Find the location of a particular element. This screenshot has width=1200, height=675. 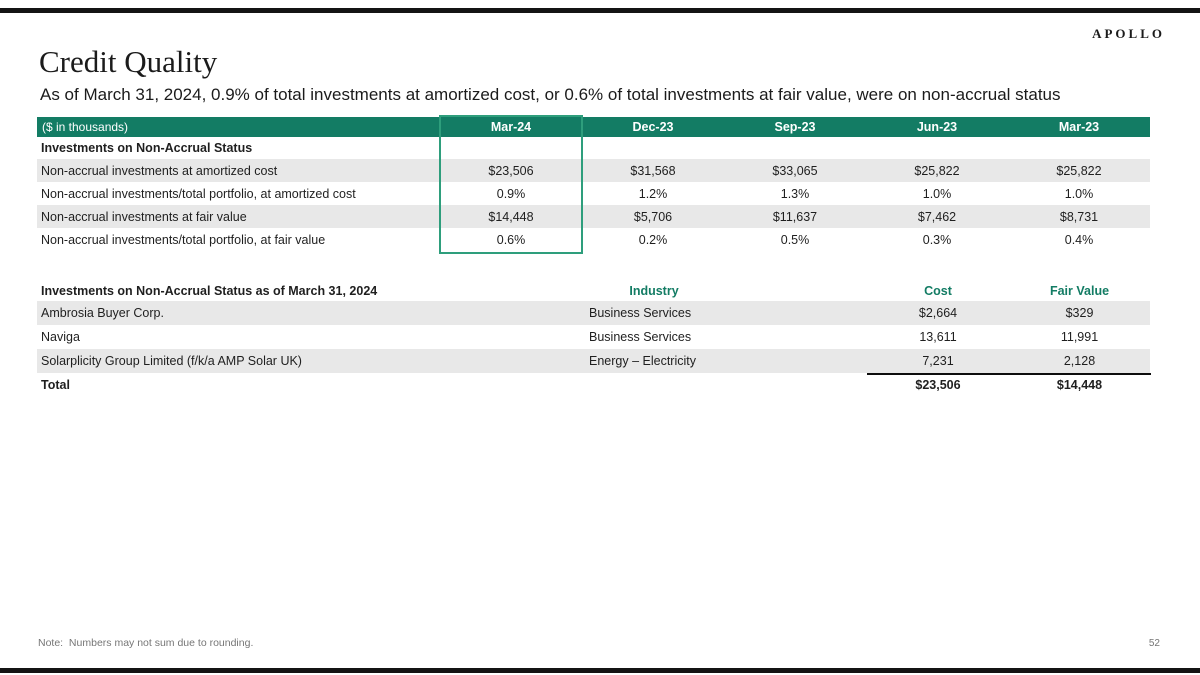

section-header: Investments on Non-Accrual Status is located at coordinates (147, 148).